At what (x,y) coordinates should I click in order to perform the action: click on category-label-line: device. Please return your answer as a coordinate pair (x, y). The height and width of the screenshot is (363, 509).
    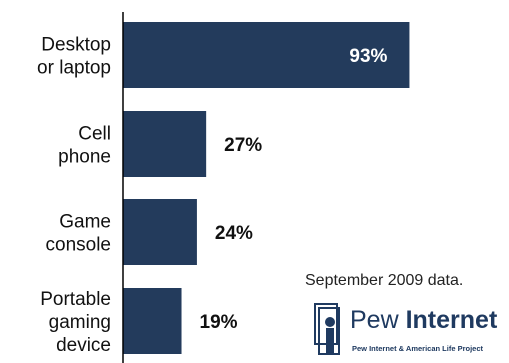
    Looking at the image, I should click on (83, 345).